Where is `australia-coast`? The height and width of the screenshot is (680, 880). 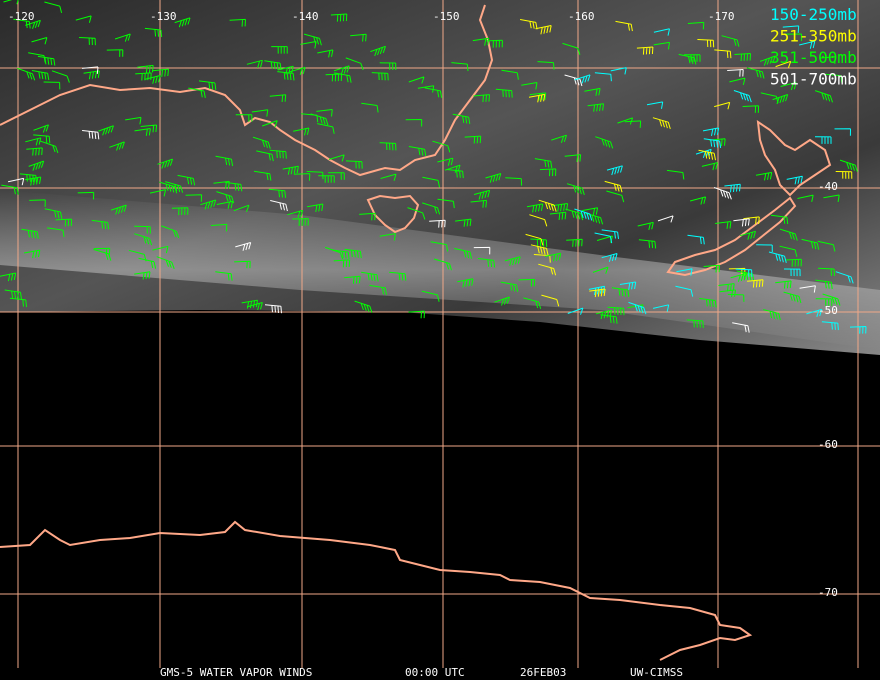
australia-coast is located at coordinates (247, 90).